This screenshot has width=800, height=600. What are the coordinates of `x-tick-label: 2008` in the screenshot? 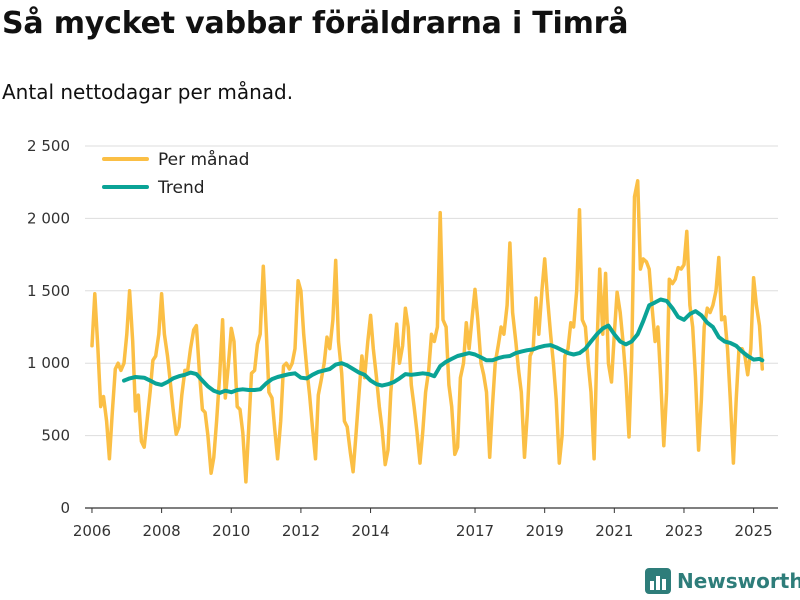 It's located at (162, 531).